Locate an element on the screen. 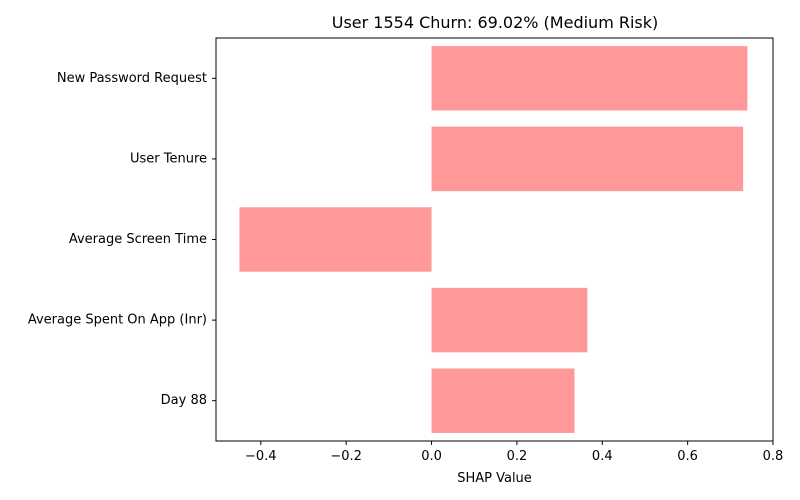 The width and height of the screenshot is (800, 500). y-tick-label-0: New Password Request is located at coordinates (132, 78).